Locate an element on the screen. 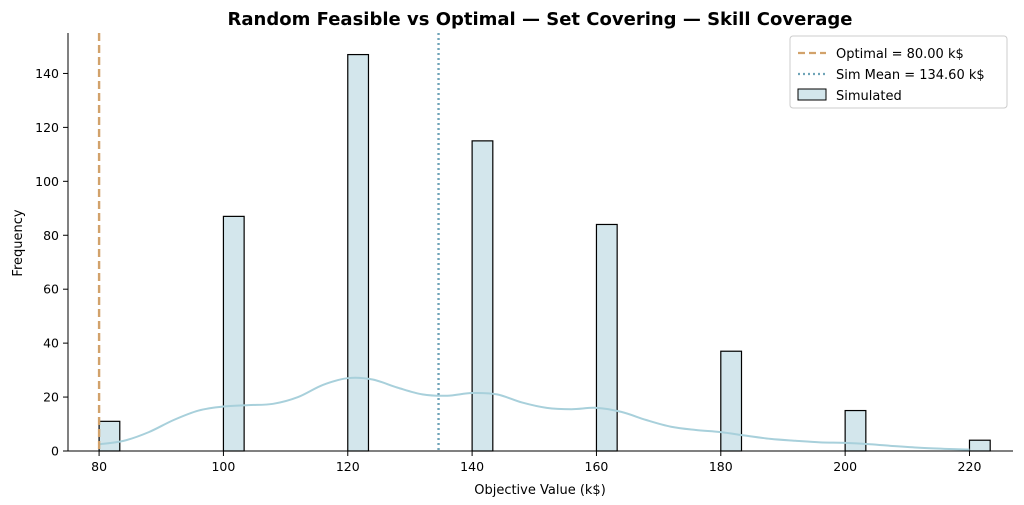  y-tick-label: 40 is located at coordinates (51, 343).